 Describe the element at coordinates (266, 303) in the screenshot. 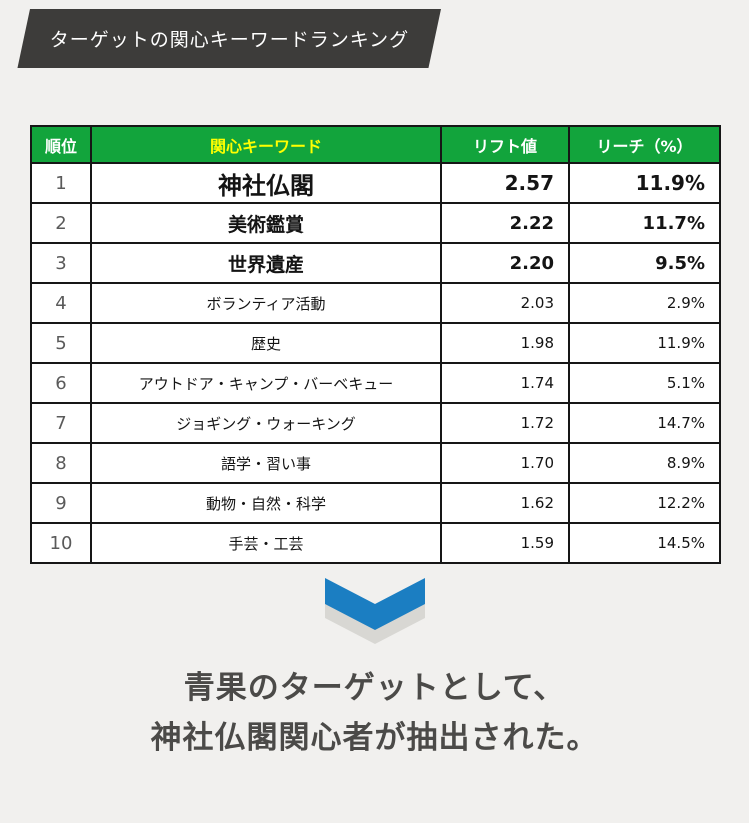

I see `keyword-cell: ボランティア活動` at that location.